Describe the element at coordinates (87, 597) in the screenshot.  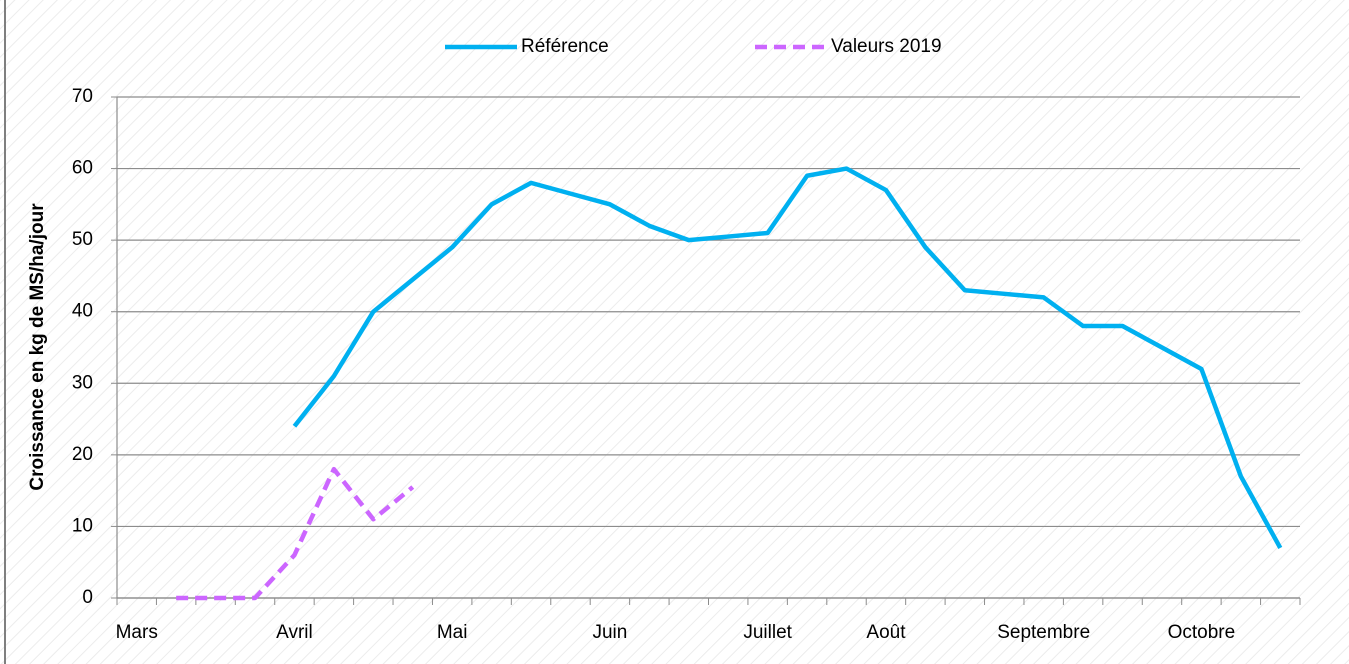
I see `y-tick-label: 0` at that location.